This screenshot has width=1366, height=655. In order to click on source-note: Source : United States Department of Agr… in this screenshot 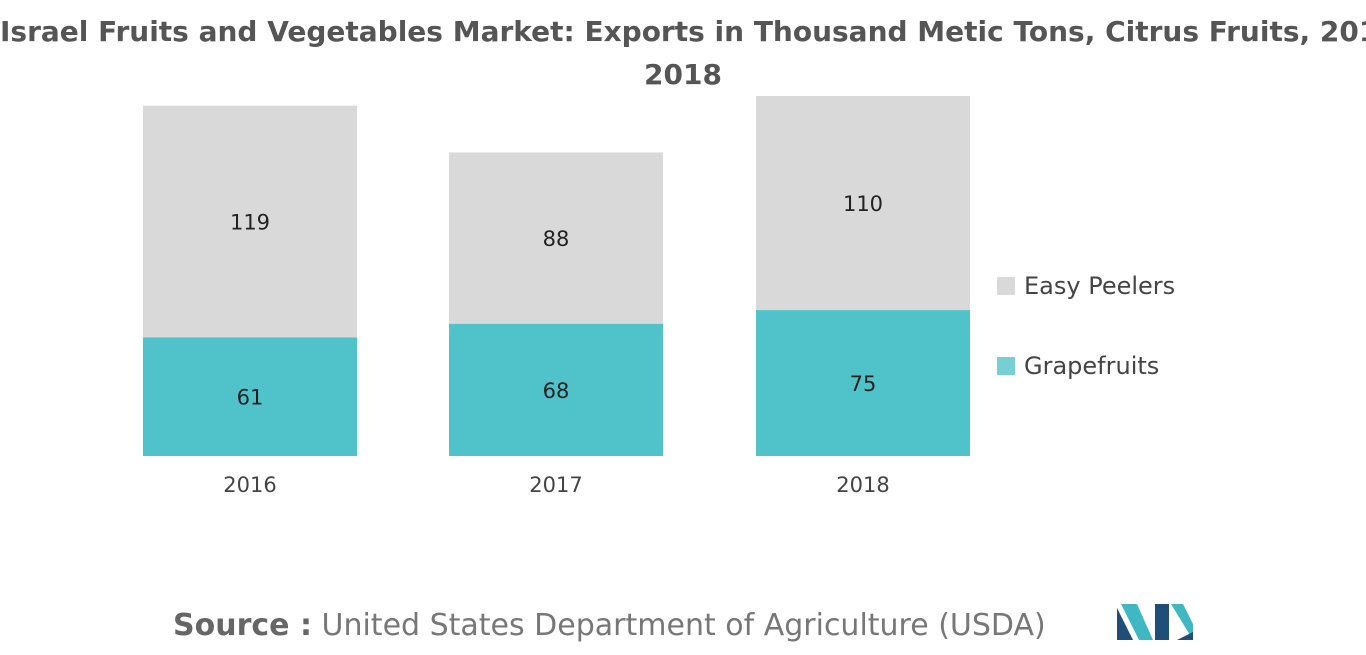, I will do `click(609, 626)`.